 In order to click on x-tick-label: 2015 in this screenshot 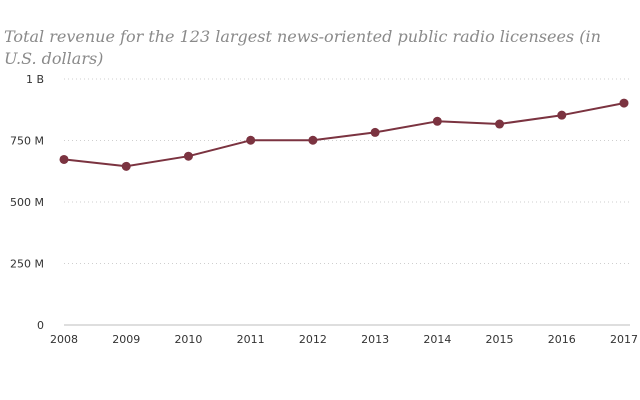, I will do `click(500, 339)`.